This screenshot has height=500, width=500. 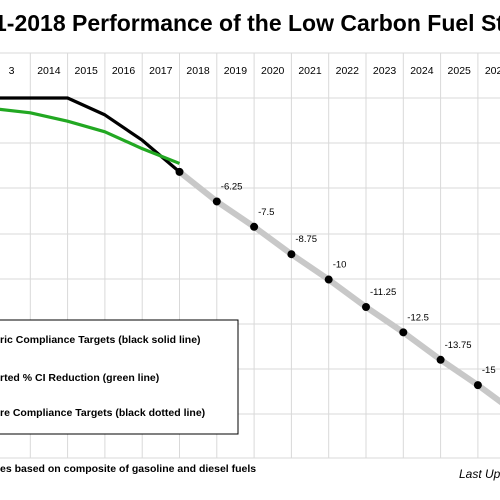 I want to click on data-label: -12.5, so click(x=418, y=317).